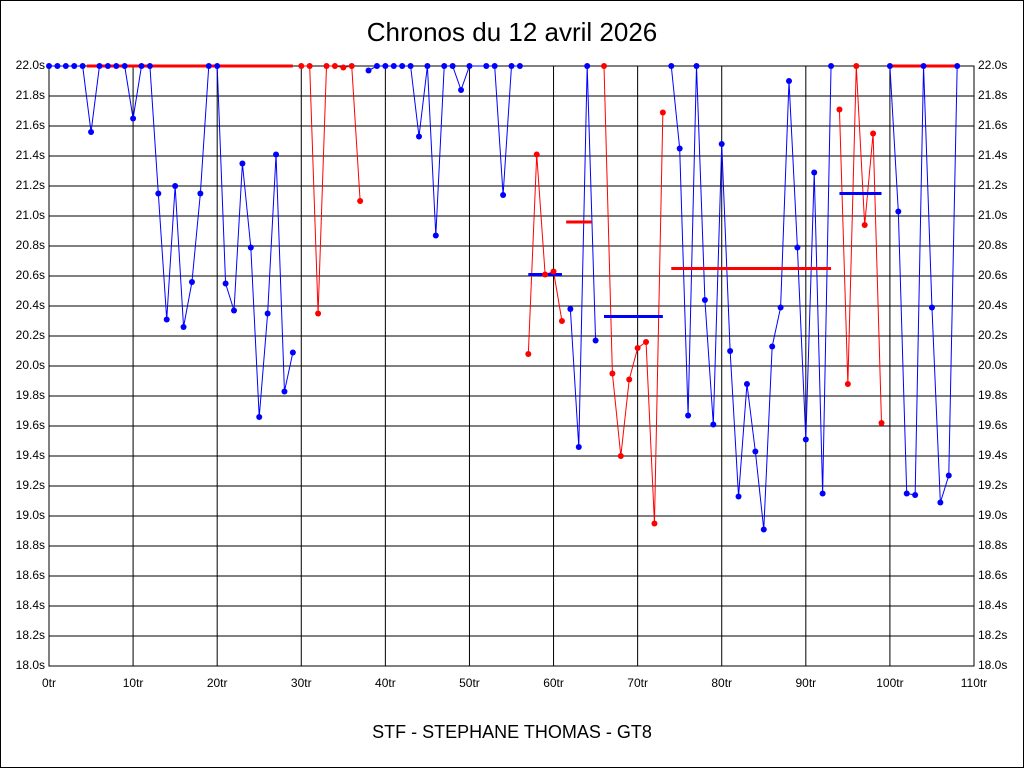 The height and width of the screenshot is (768, 1024). What do you see at coordinates (992, 125) in the screenshot?
I see `y2-tick-label: 21.6s` at bounding box center [992, 125].